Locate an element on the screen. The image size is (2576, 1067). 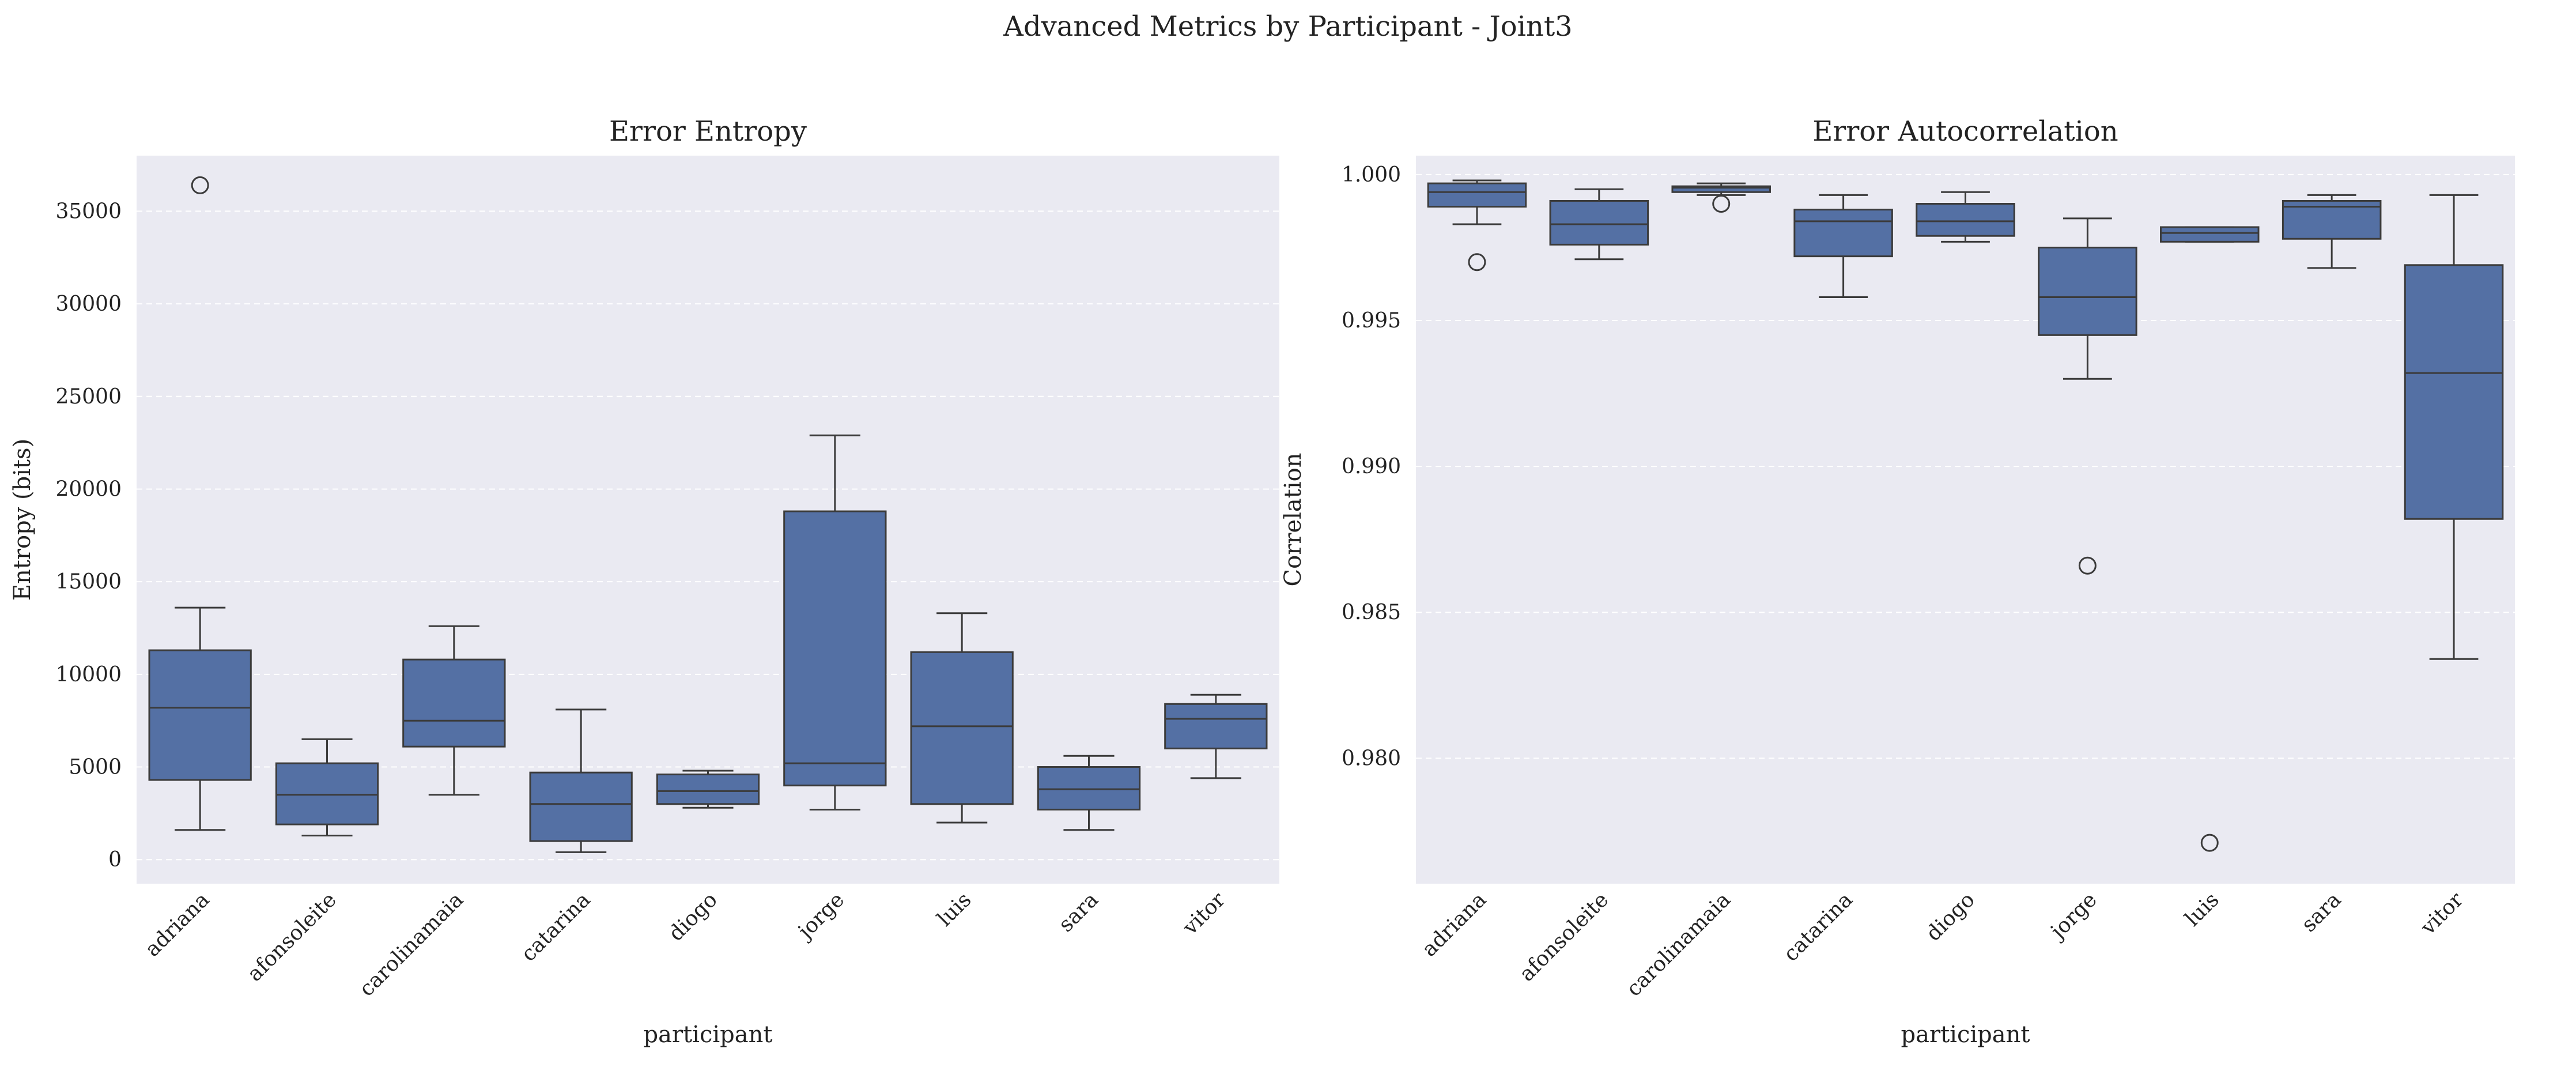
panel-title: Error Autocorrelation is located at coordinates (1965, 131).